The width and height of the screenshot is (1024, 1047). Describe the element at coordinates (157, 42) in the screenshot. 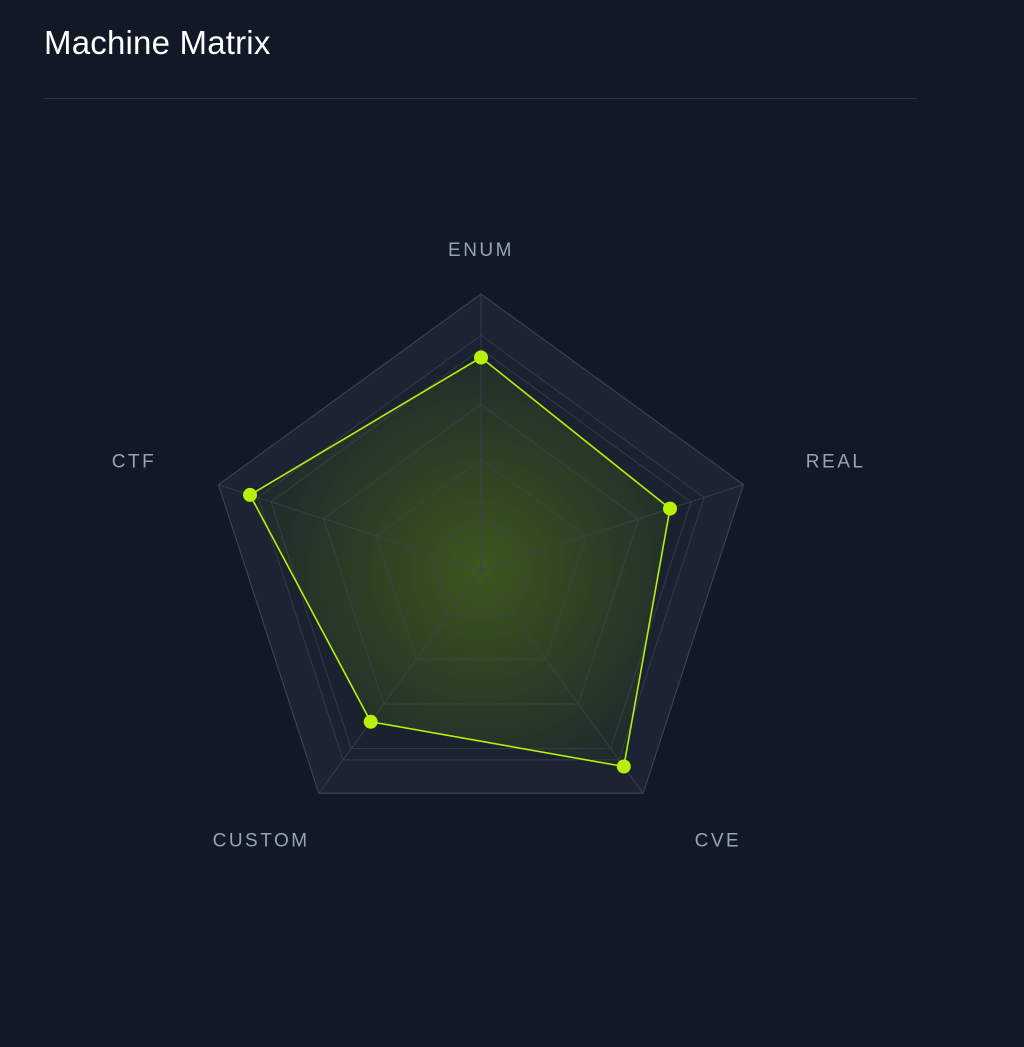

I see `page-title: Machine Matrix` at that location.